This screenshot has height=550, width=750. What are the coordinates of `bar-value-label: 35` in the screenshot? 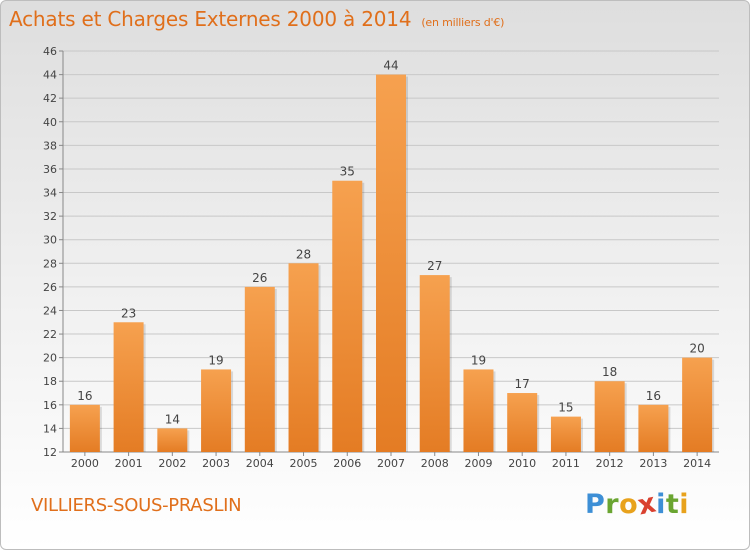 It's located at (347, 172).